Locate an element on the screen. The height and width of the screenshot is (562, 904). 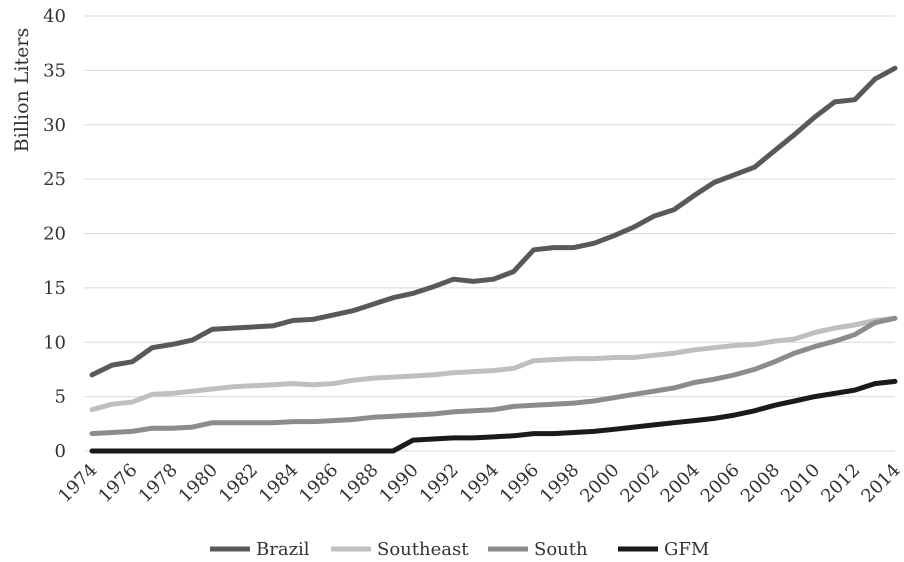
x-tick-label: 1980 is located at coordinates (198, 483).